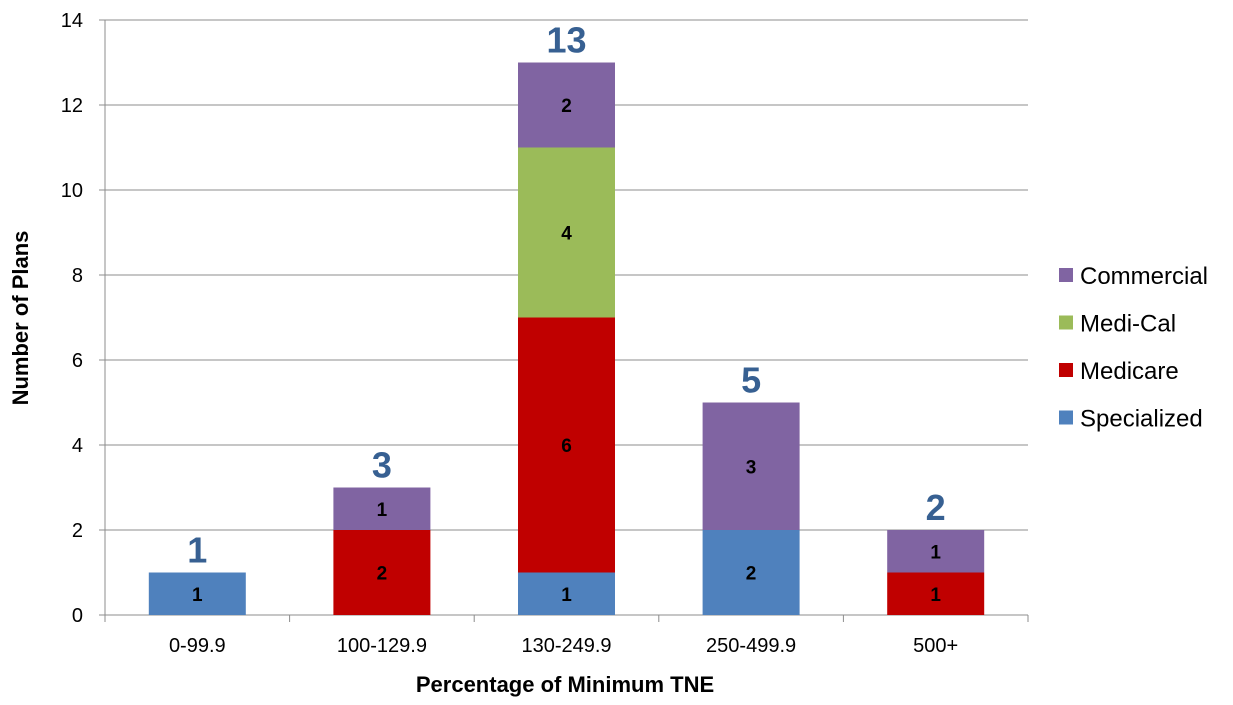 The height and width of the screenshot is (705, 1233). What do you see at coordinates (1141, 419) in the screenshot?
I see `legend-label: Specialized` at bounding box center [1141, 419].